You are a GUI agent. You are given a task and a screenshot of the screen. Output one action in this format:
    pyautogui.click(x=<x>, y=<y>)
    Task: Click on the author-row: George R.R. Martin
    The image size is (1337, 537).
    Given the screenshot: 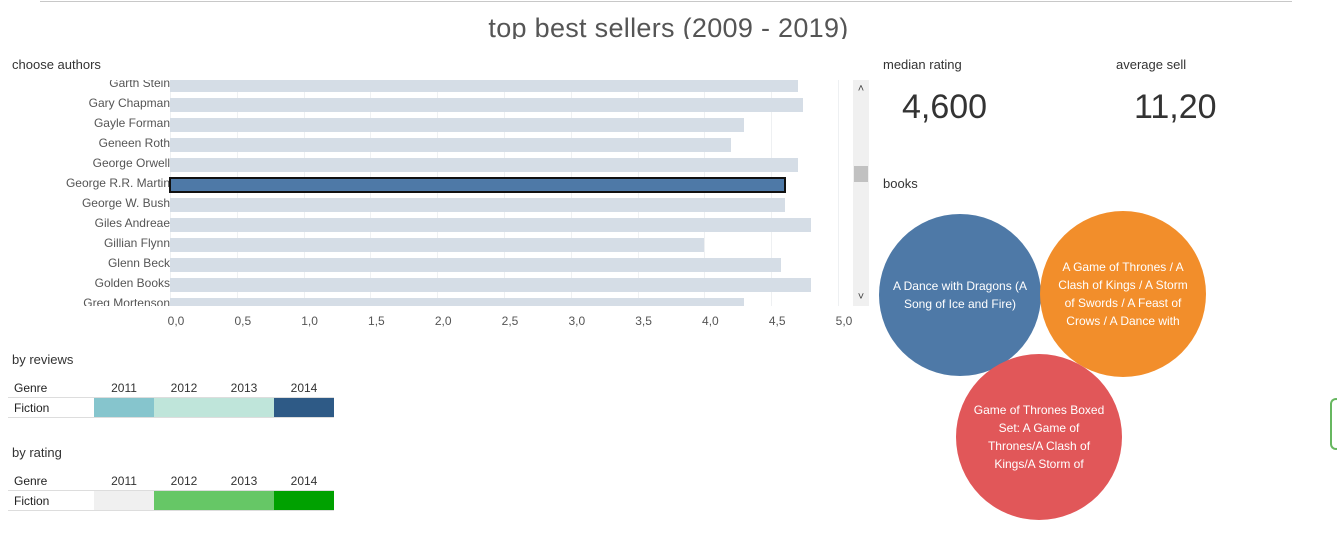 What is the action you would take?
    pyautogui.click(x=439, y=184)
    